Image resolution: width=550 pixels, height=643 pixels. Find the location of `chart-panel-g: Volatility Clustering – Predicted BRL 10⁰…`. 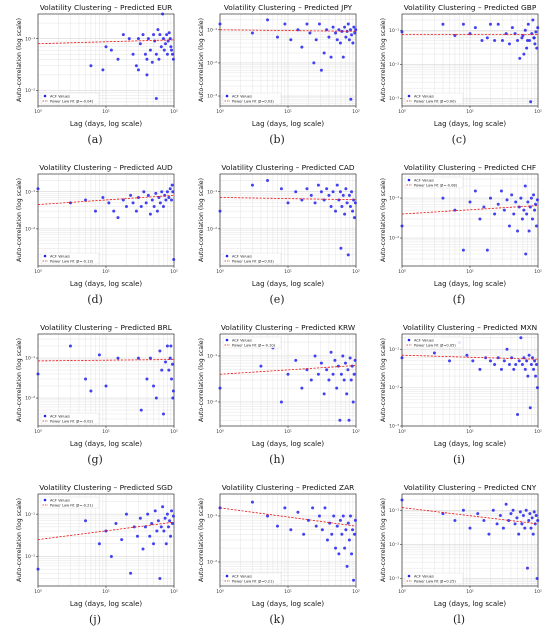

chart-panel-g: Volatility Clustering – Predicted BRL 10⁰… is located at coordinates (95, 396).